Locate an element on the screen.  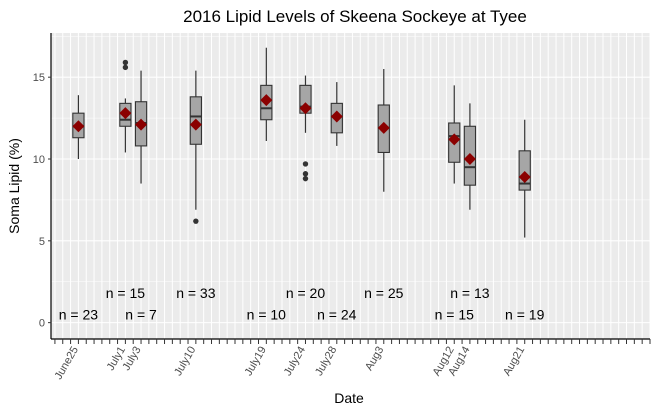
y-tick-label: 0 is located at coordinates (42, 324).